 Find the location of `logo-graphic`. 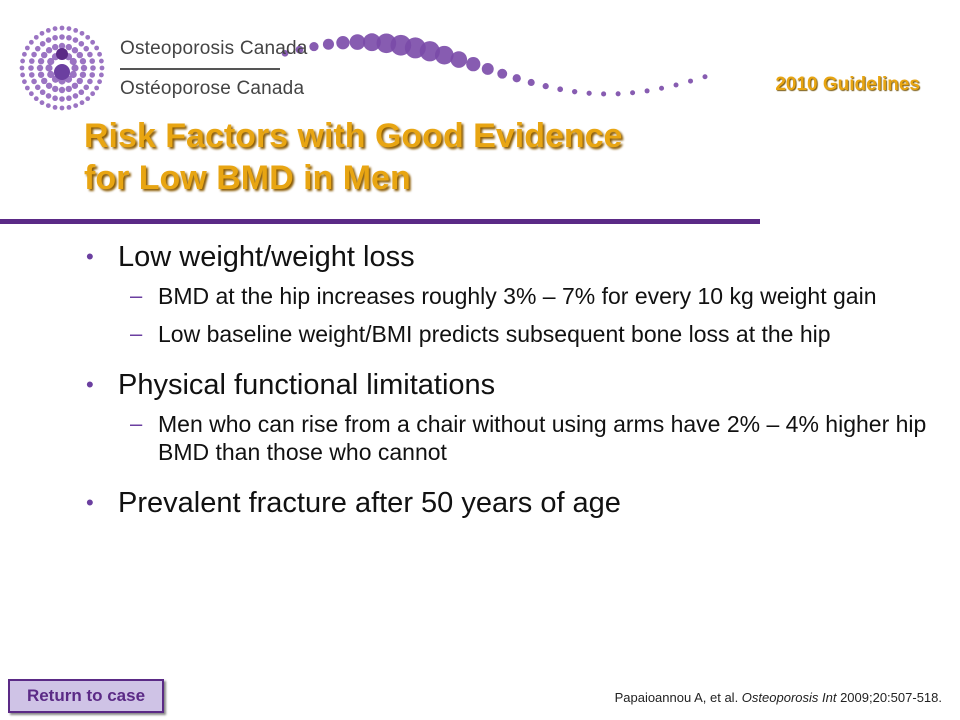

logo-graphic is located at coordinates (363, 68).